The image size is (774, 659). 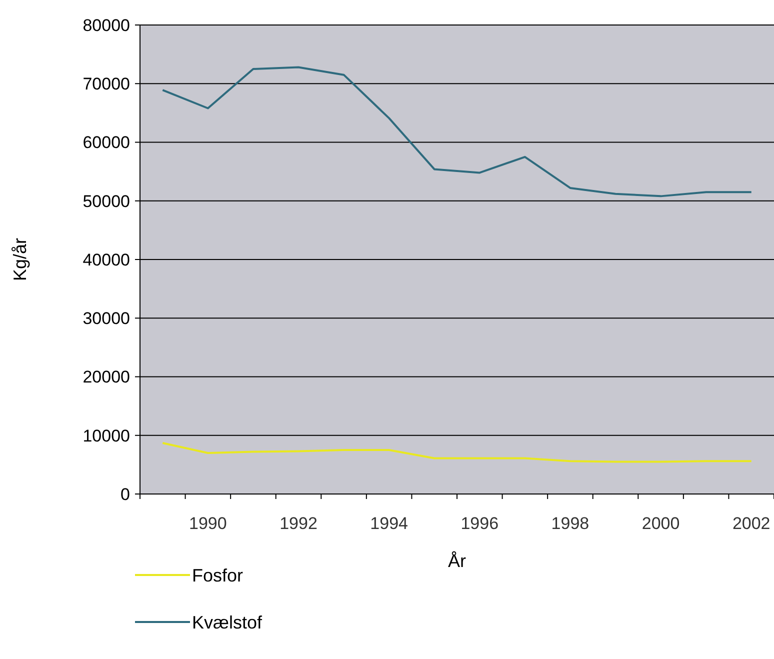 I want to click on x-tick-label: 1990, so click(x=208, y=523).